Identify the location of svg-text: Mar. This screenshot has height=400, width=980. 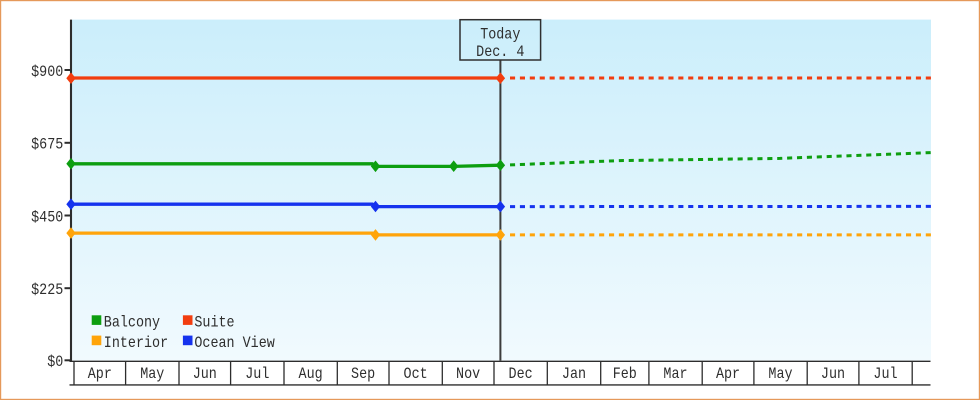
(675, 374).